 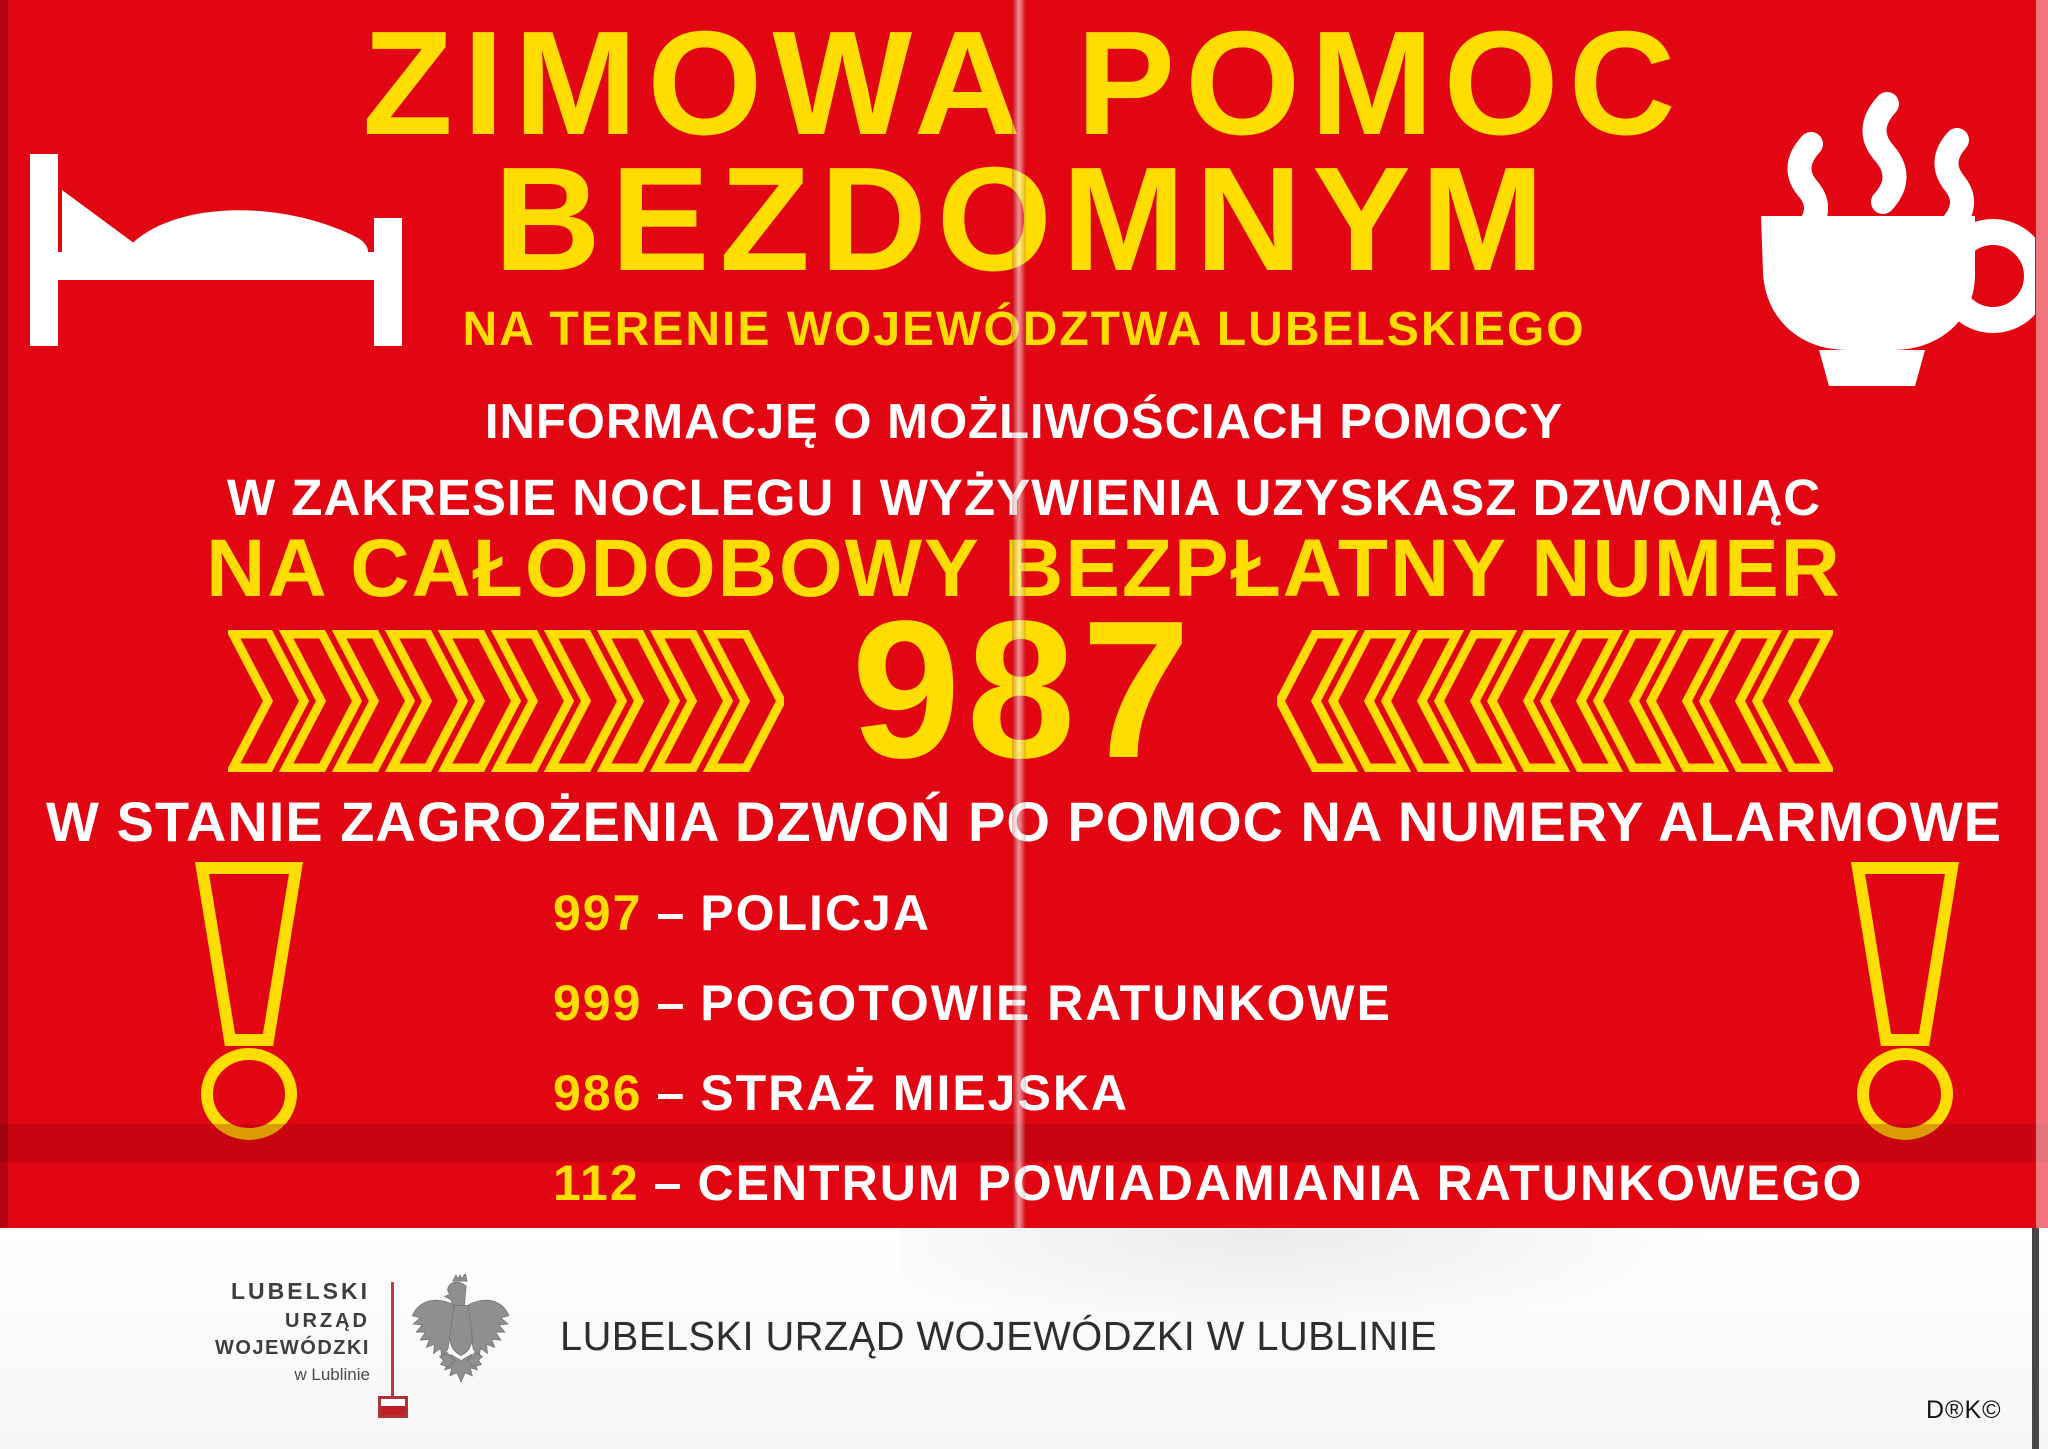 I want to click on emergency-number: 997, so click(x=598, y=913).